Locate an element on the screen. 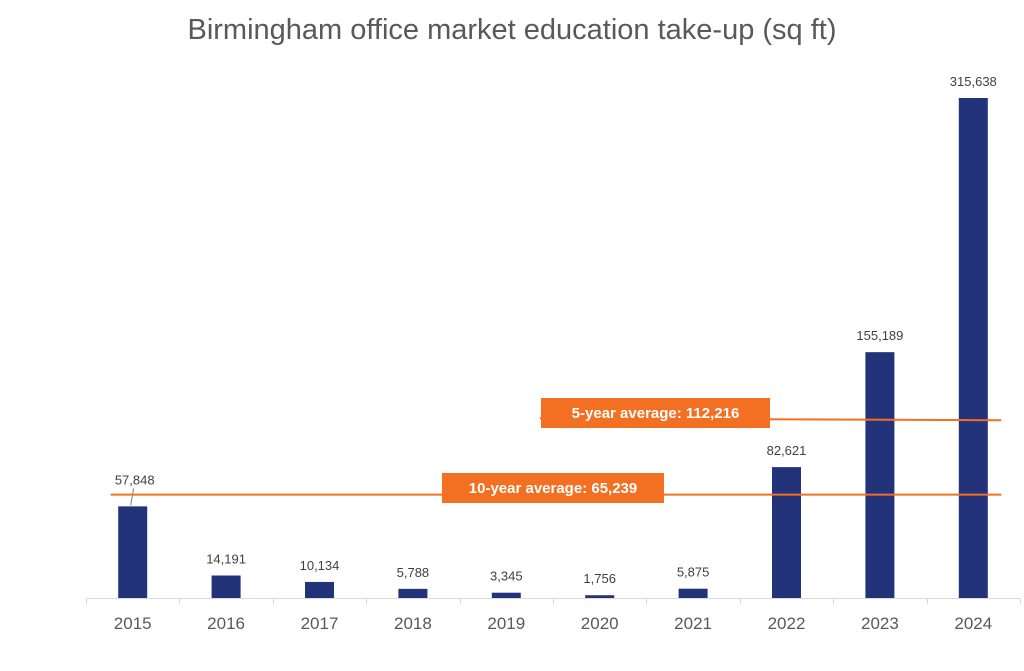 This screenshot has height=671, width=1024. data-label-leader-line is located at coordinates (132, 497).